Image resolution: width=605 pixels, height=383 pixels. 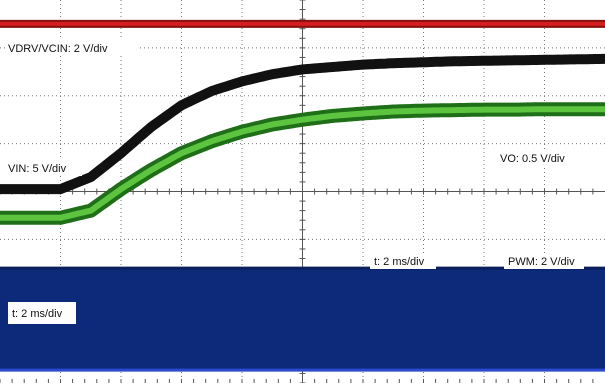 I want to click on pwm-box-background, so click(x=42, y=313).